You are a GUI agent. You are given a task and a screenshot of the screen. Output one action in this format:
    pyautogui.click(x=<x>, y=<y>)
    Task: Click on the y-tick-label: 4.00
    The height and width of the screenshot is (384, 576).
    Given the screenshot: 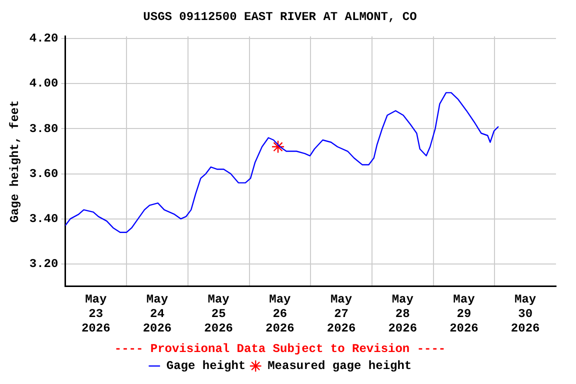 What is the action you would take?
    pyautogui.click(x=43, y=83)
    